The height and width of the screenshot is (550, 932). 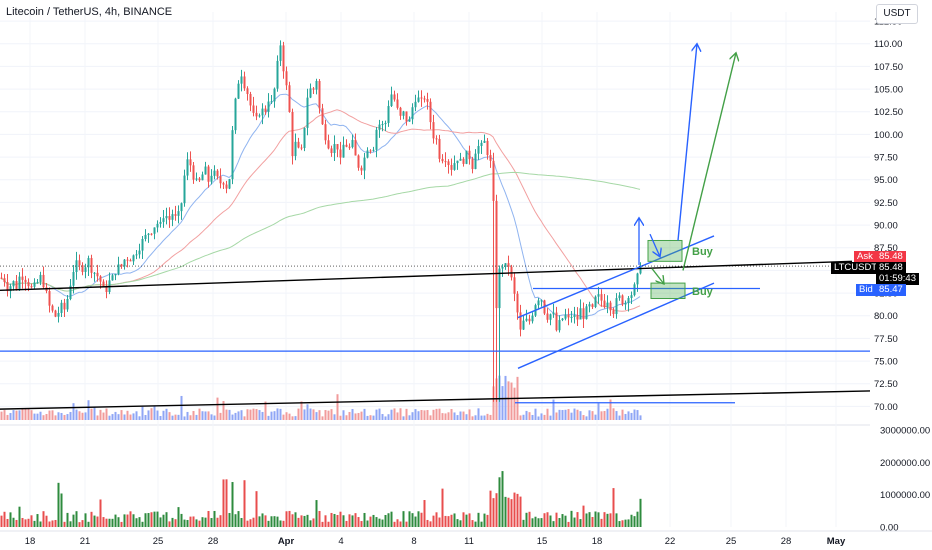 I want to click on channel-bottom, so click(x=616, y=325).